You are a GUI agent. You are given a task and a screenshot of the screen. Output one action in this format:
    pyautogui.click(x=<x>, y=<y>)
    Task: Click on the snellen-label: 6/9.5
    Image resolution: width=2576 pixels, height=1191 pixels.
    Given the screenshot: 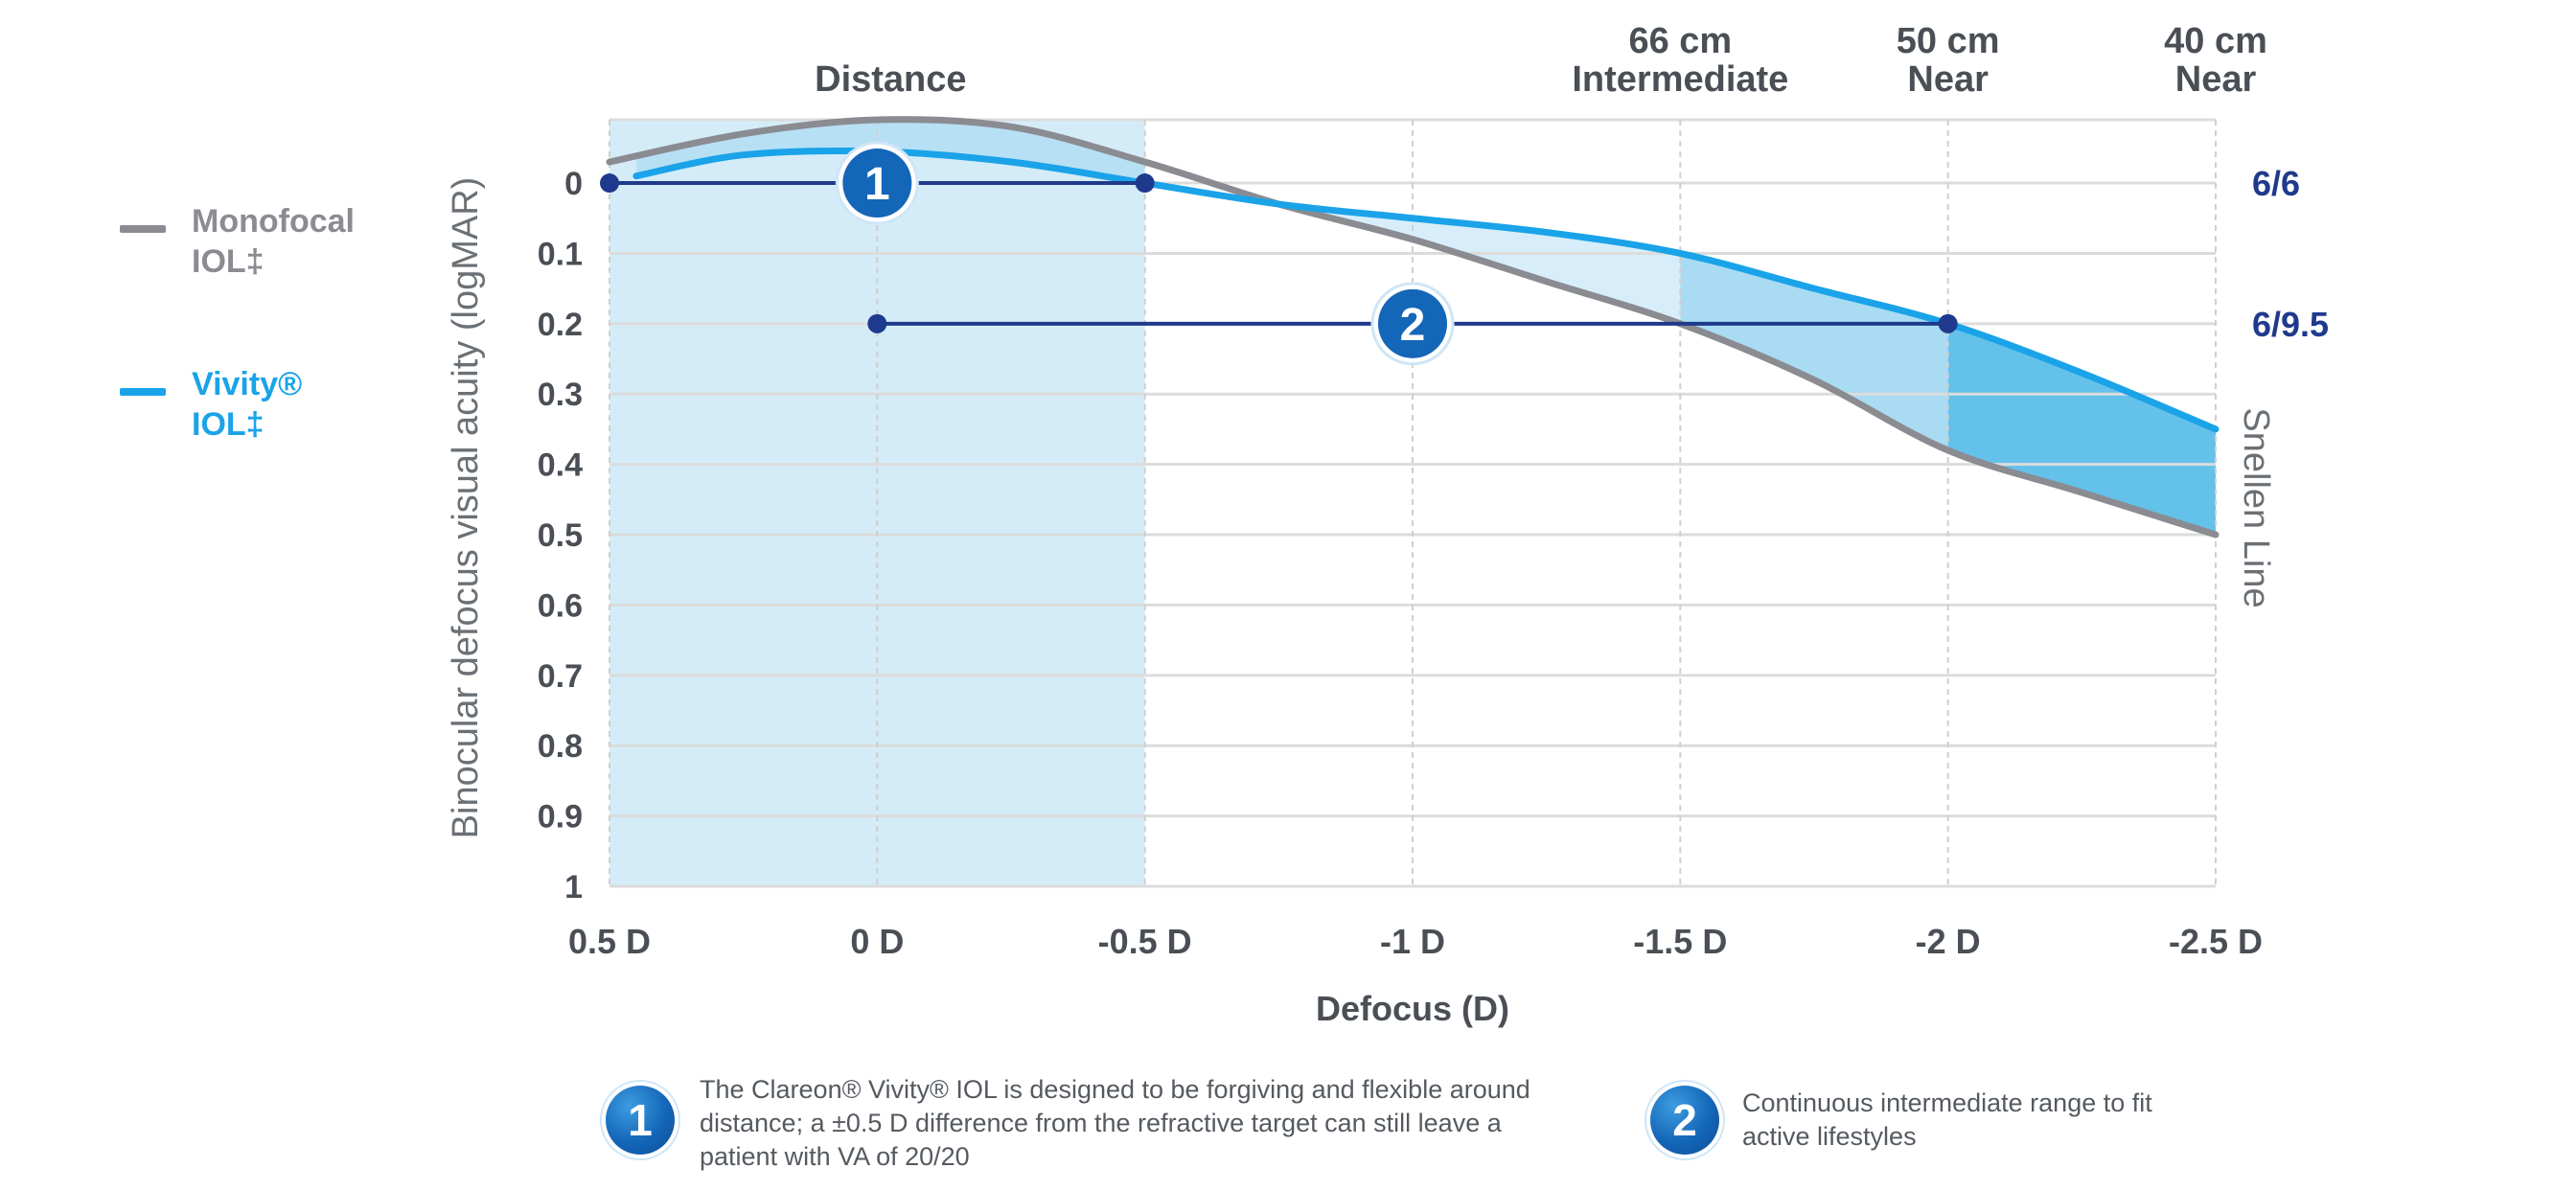 What is the action you would take?
    pyautogui.click(x=2290, y=324)
    